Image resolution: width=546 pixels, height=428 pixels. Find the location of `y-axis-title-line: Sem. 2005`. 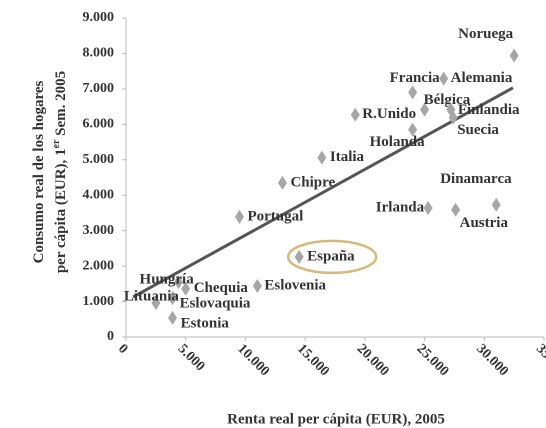

y-axis-title-line: Sem. 2005 is located at coordinates (61, 105).